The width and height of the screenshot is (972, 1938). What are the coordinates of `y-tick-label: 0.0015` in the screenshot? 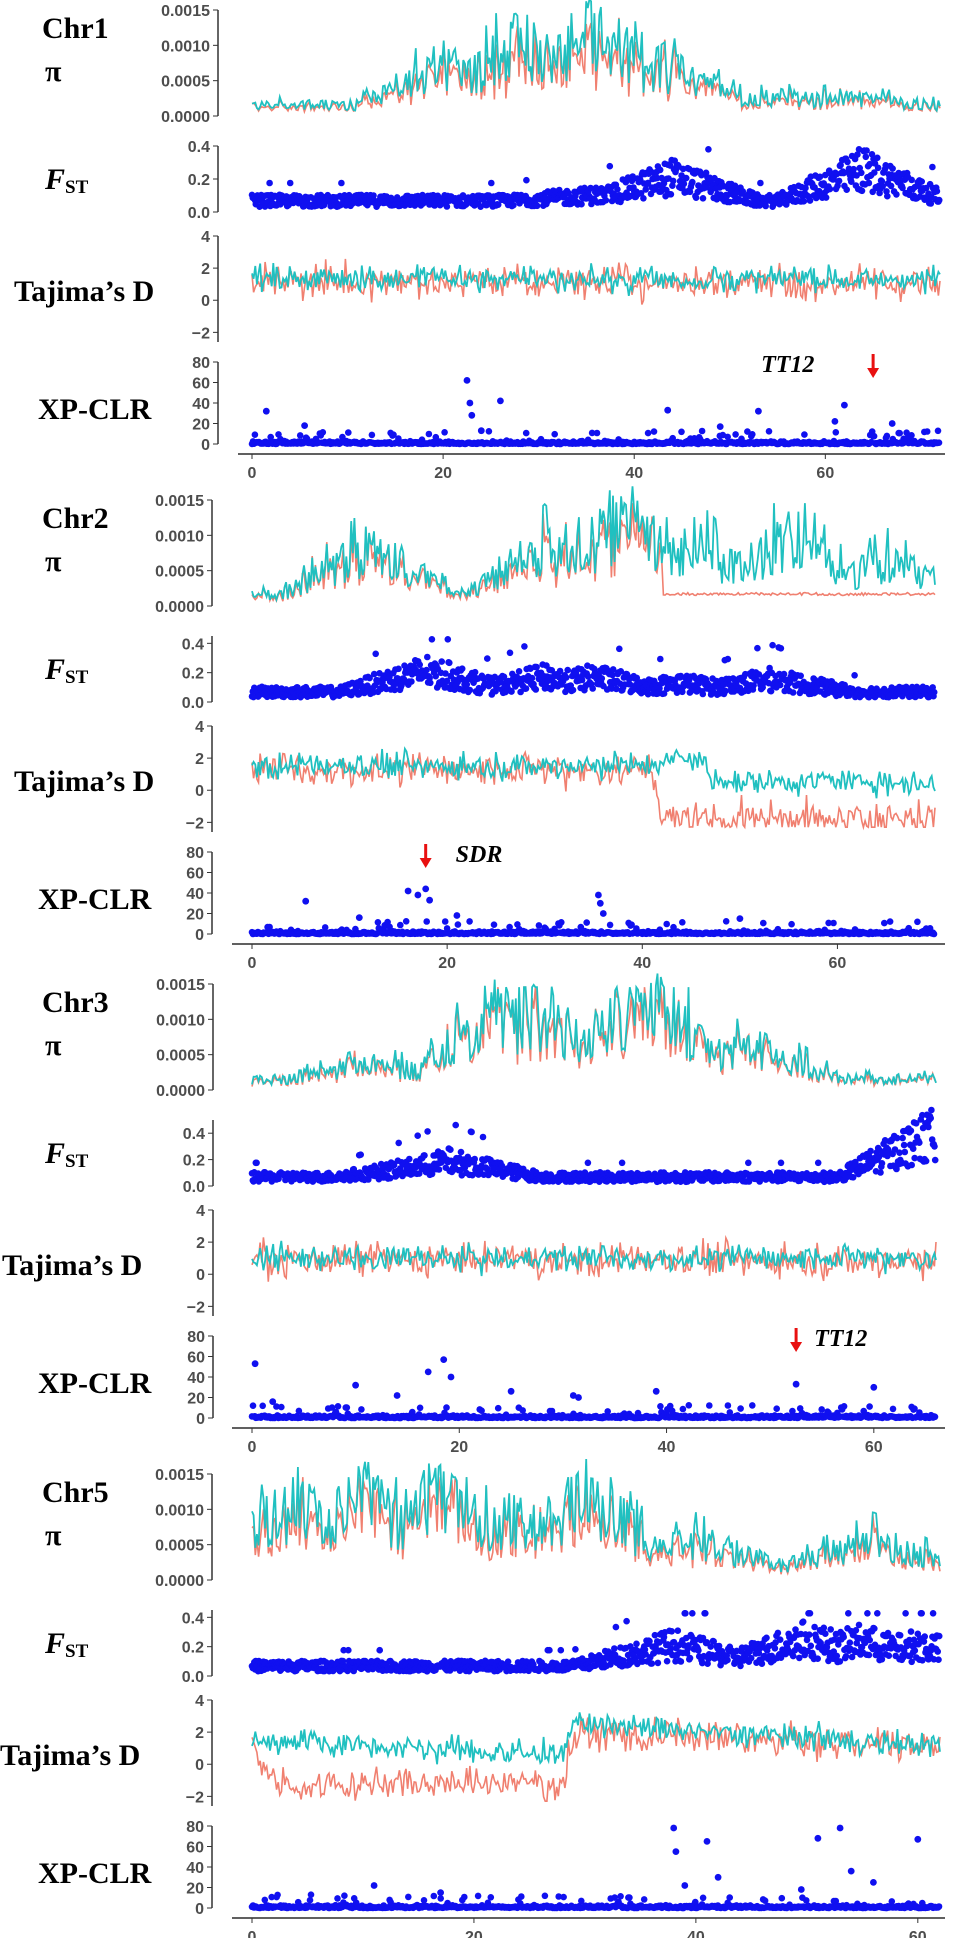 It's located at (180, 985).